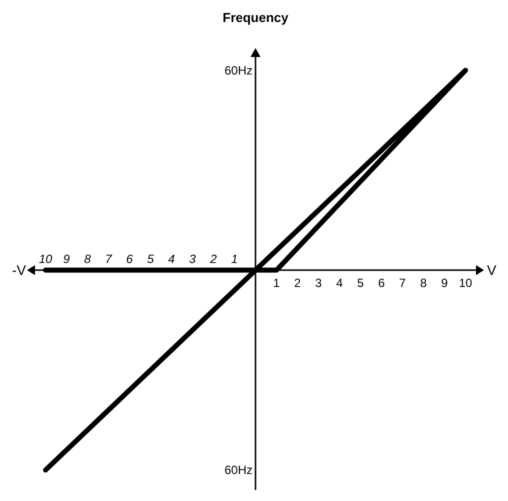 The width and height of the screenshot is (508, 501). I want to click on x2-tick-label: 4, so click(172, 259).